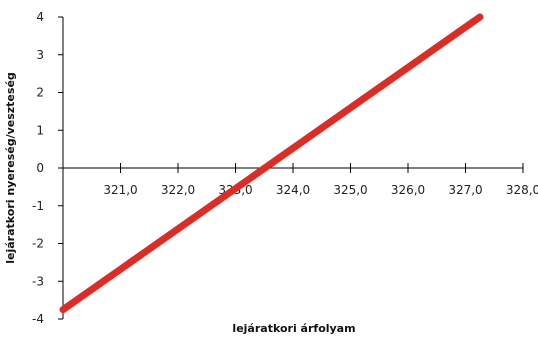  I want to click on y-tick-label: 1, so click(40, 130).